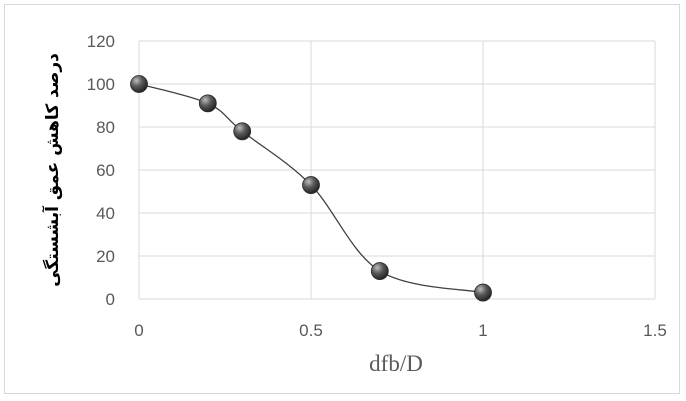 The image size is (686, 401). Describe the element at coordinates (52, 170) in the screenshot. I see `y-axis-title: درصد کاهش عمق آبشستگی` at that location.